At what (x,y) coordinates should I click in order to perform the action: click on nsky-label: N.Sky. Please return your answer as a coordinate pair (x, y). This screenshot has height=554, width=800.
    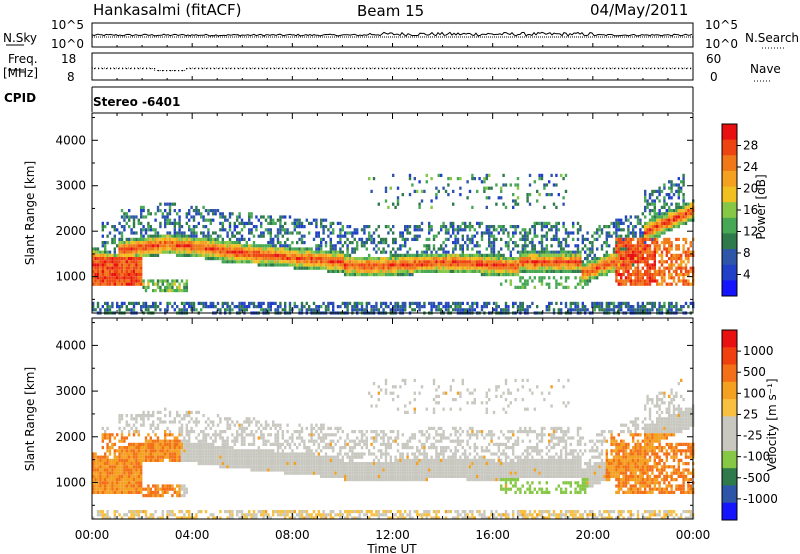
    Looking at the image, I should click on (20, 38).